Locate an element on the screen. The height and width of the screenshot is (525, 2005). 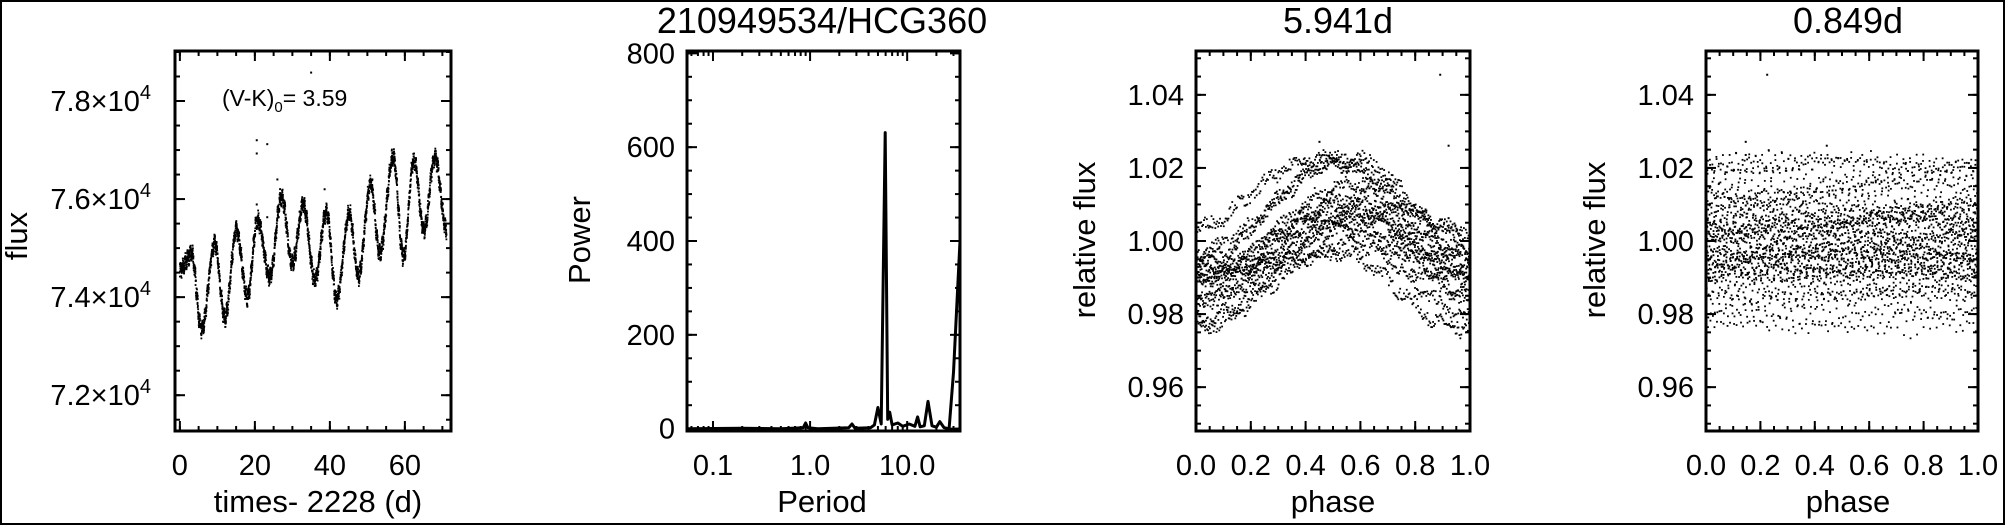
x-tick-label: 1.0 is located at coordinates (1470, 466).